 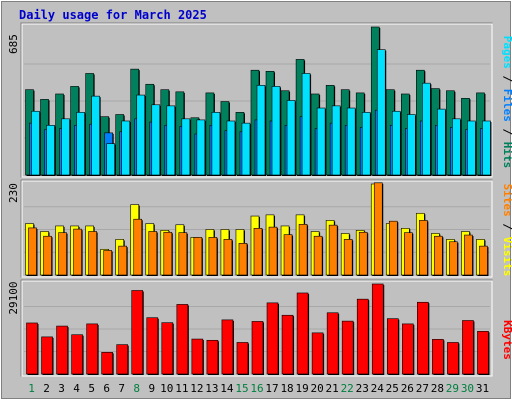 I want to click on day-label-16: 16, so click(x=256, y=388).